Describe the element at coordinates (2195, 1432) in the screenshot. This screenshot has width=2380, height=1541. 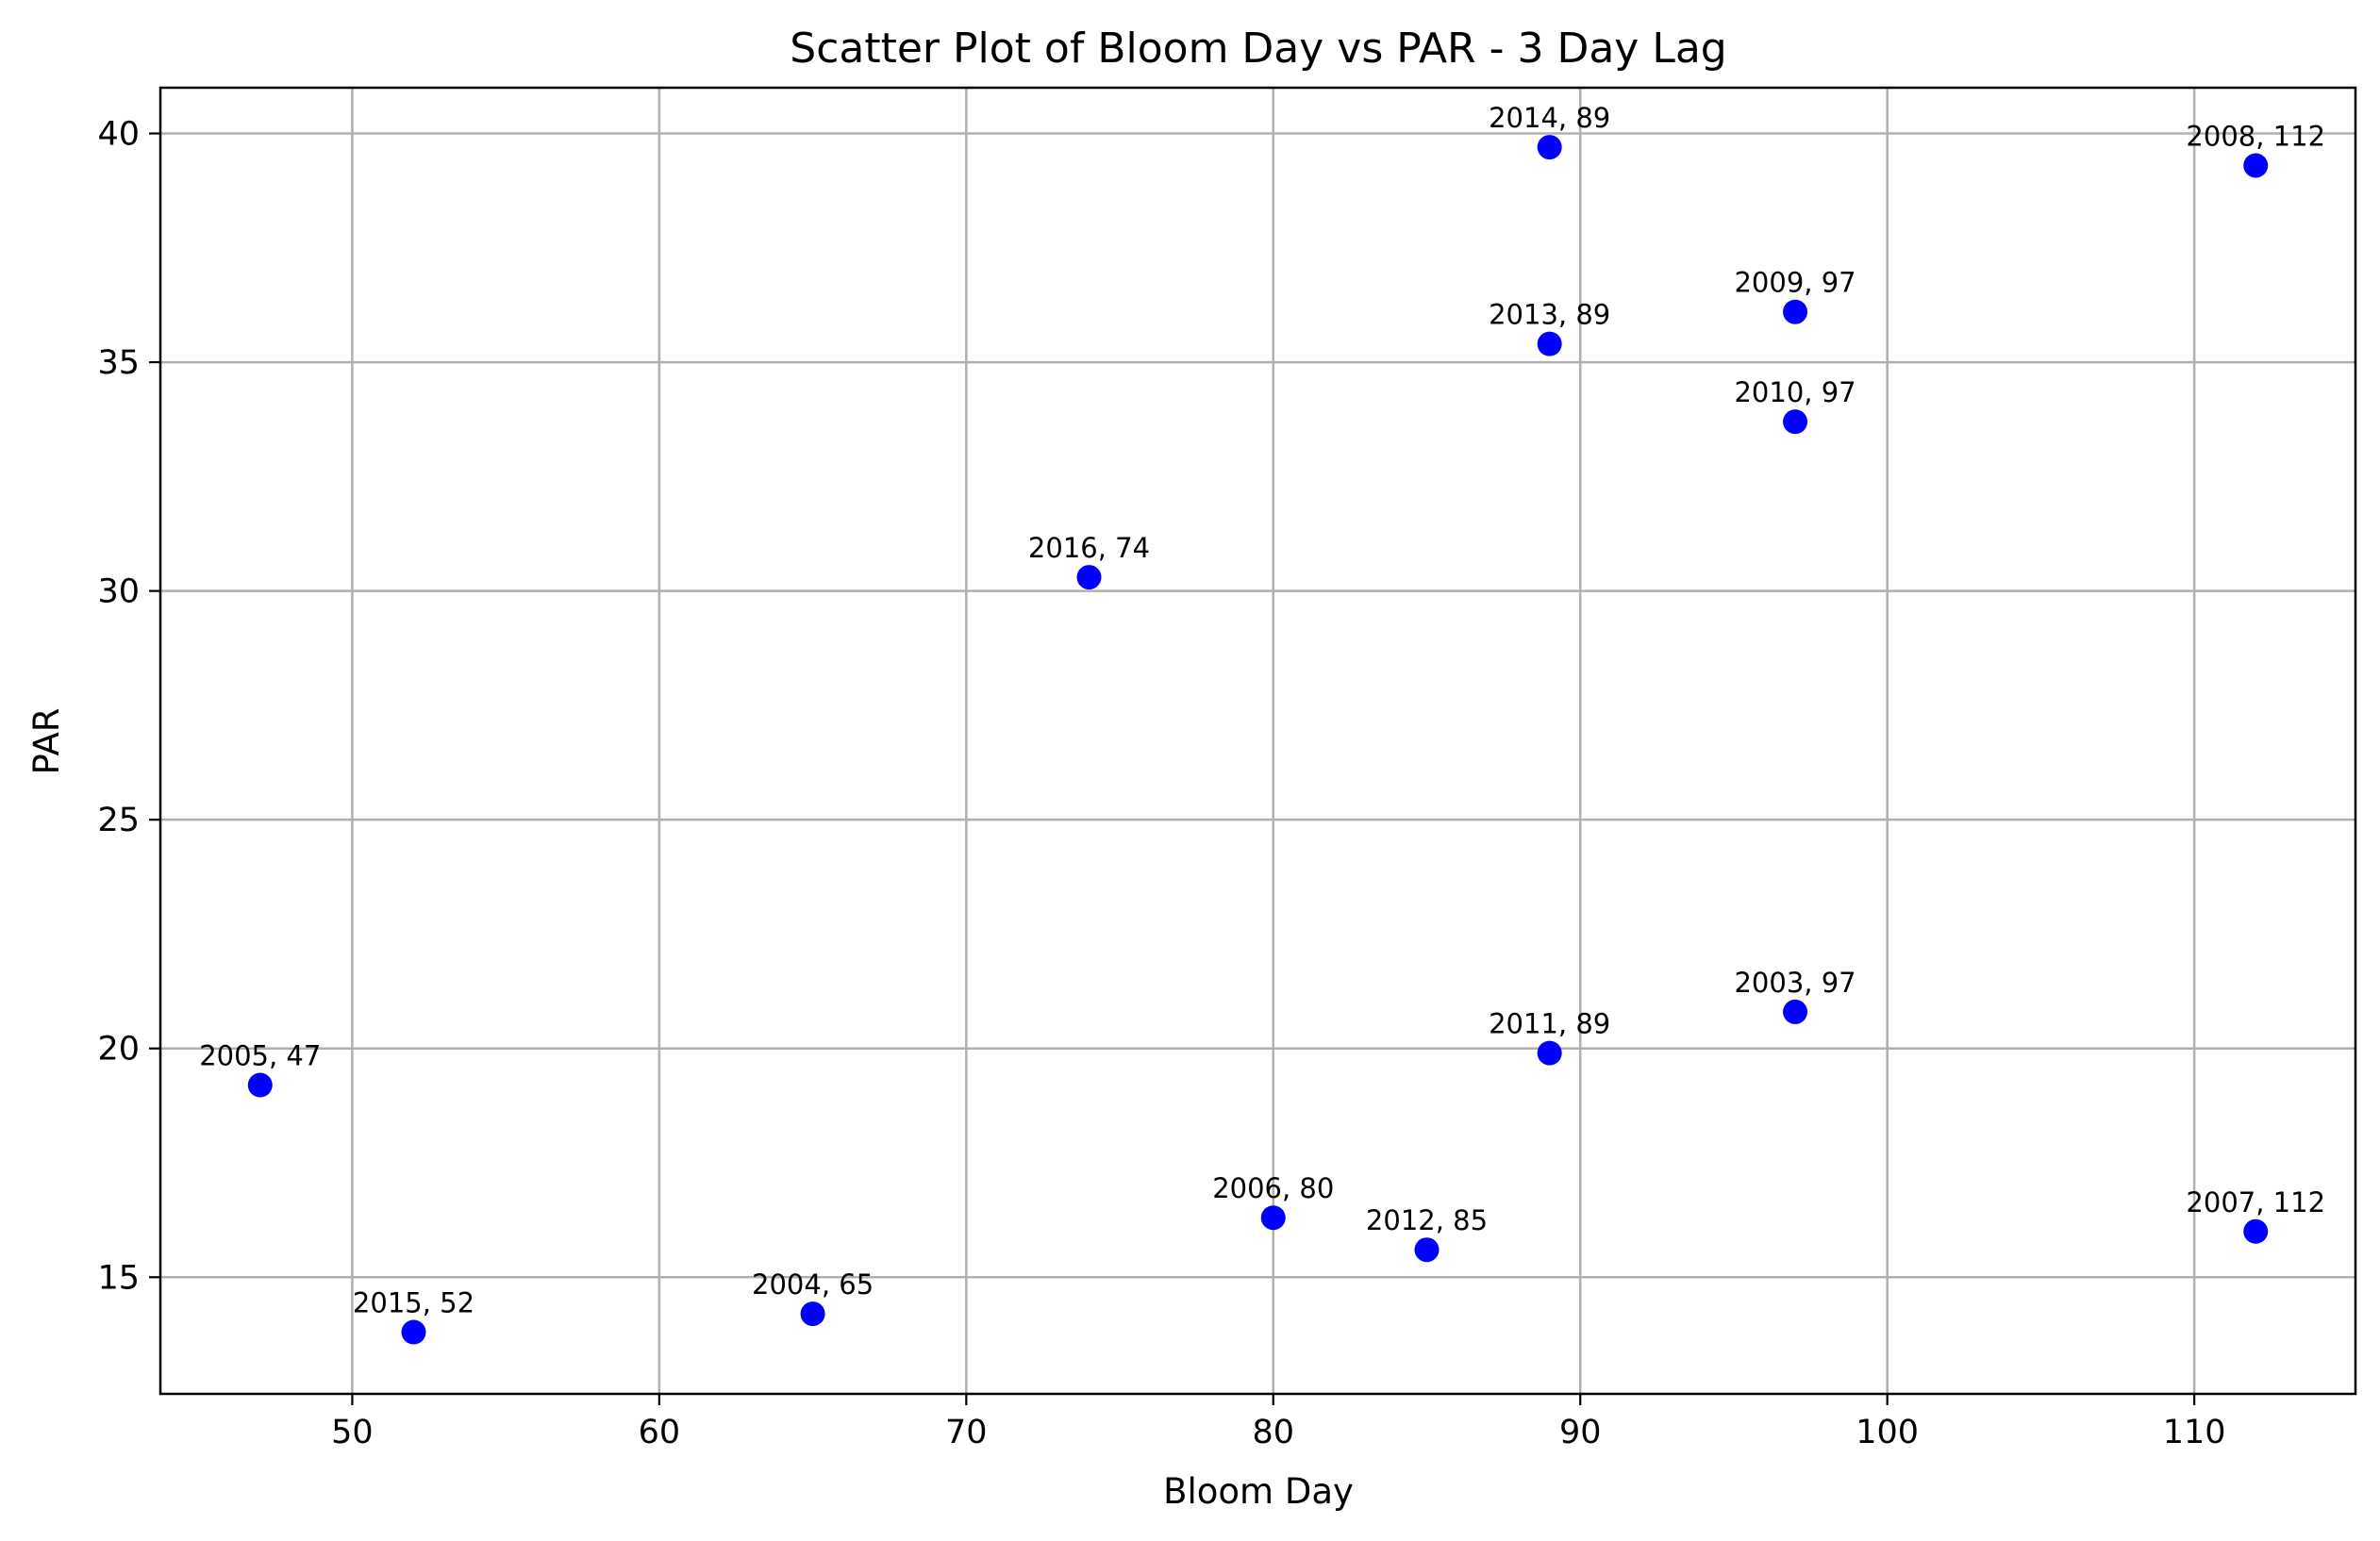
I see `x-tick-label: 110` at that location.